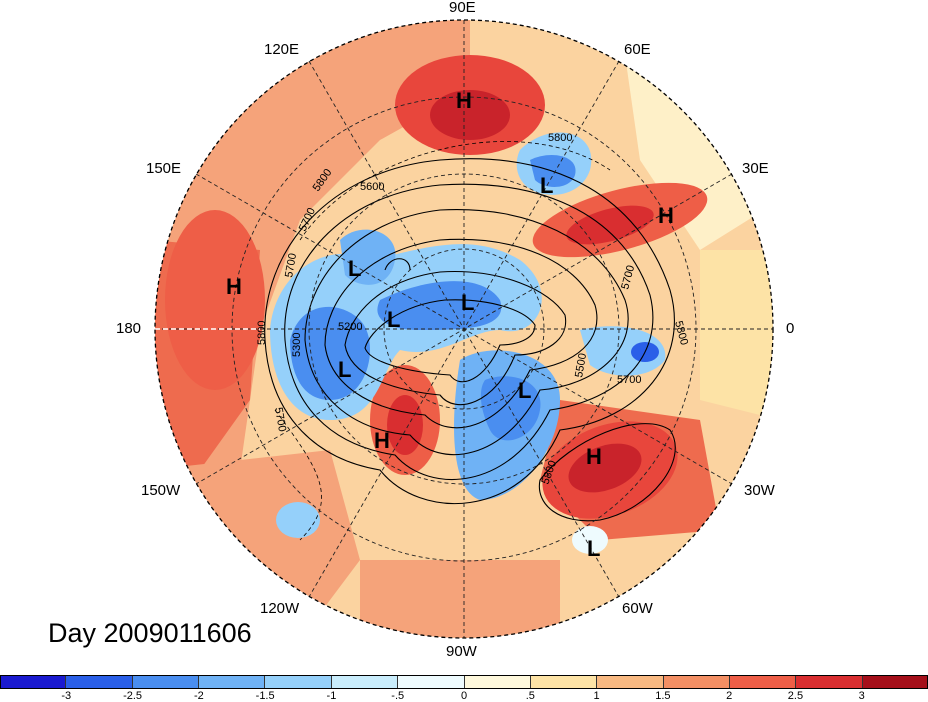 Image resolution: width=928 pixels, height=702 pixels. What do you see at coordinates (350, 327) in the screenshot?
I see `contour-label: 5200` at bounding box center [350, 327].